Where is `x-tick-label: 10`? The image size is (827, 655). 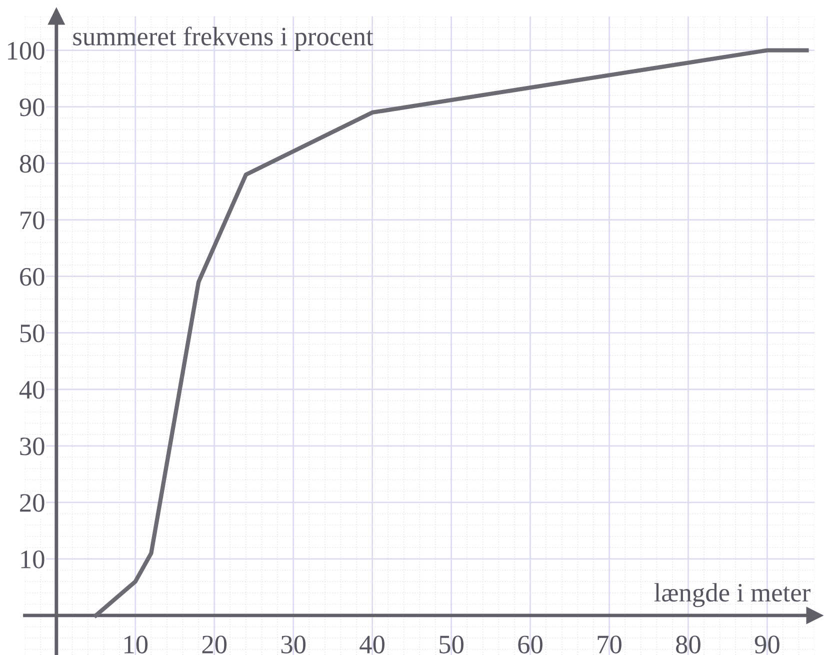
x-tick-label: 10 is located at coordinates (136, 645).